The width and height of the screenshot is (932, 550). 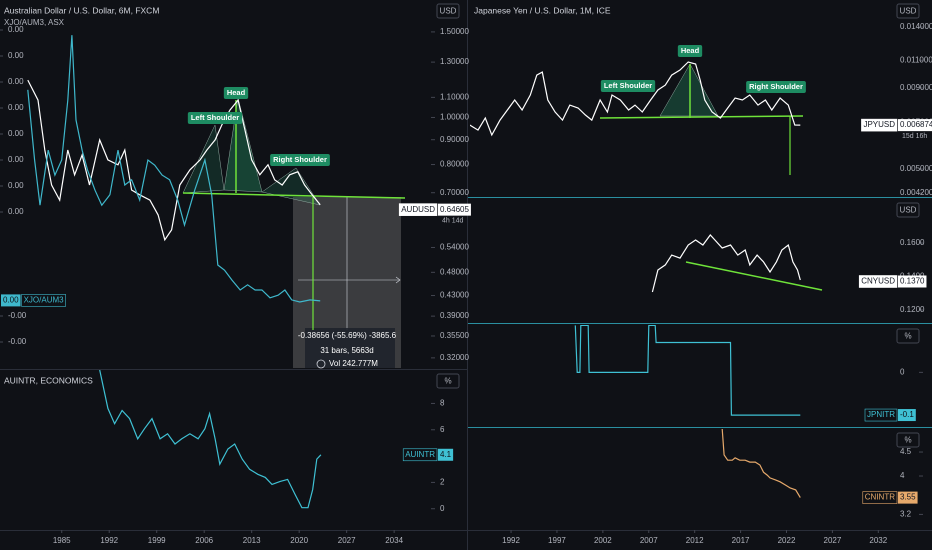 What do you see at coordinates (454, 335) in the screenshot?
I see `y-tick-label: 0.35500` at bounding box center [454, 335].